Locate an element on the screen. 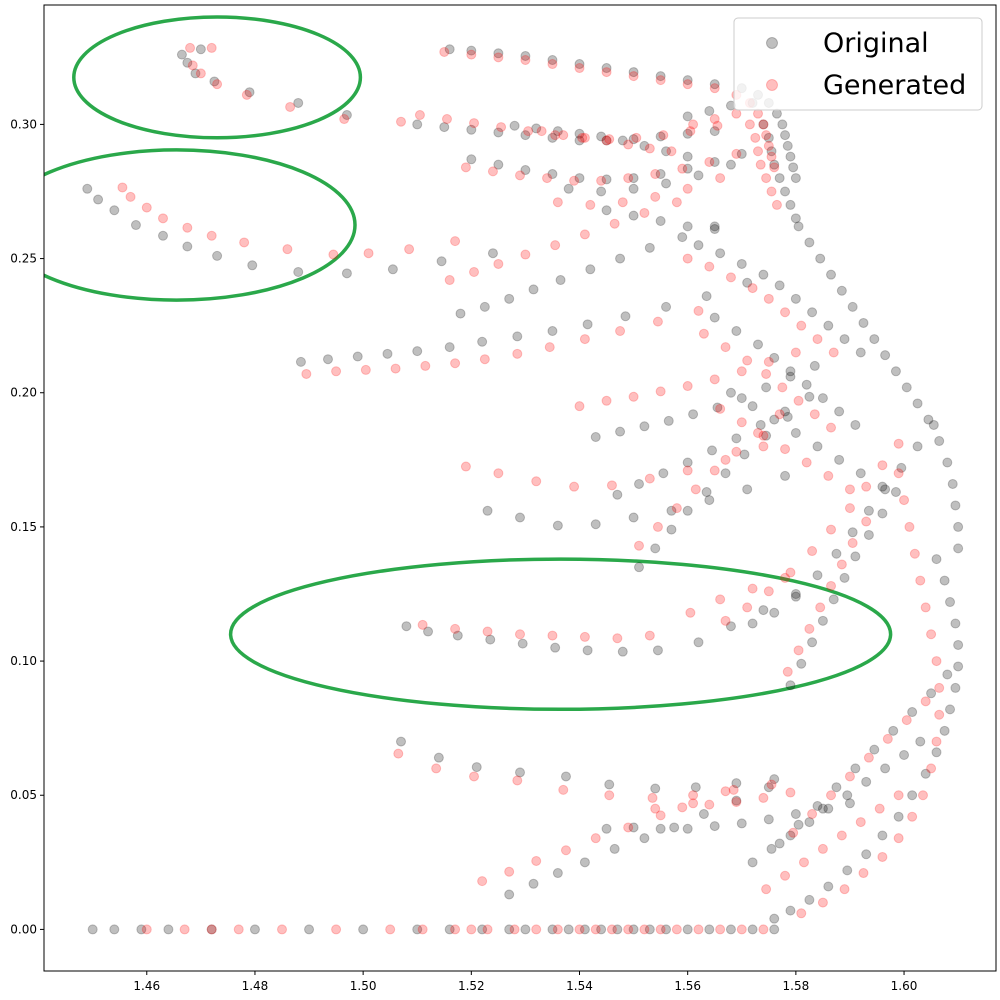 This screenshot has height=1000, width=1000. x-tick-label: 1.54 is located at coordinates (579, 986).